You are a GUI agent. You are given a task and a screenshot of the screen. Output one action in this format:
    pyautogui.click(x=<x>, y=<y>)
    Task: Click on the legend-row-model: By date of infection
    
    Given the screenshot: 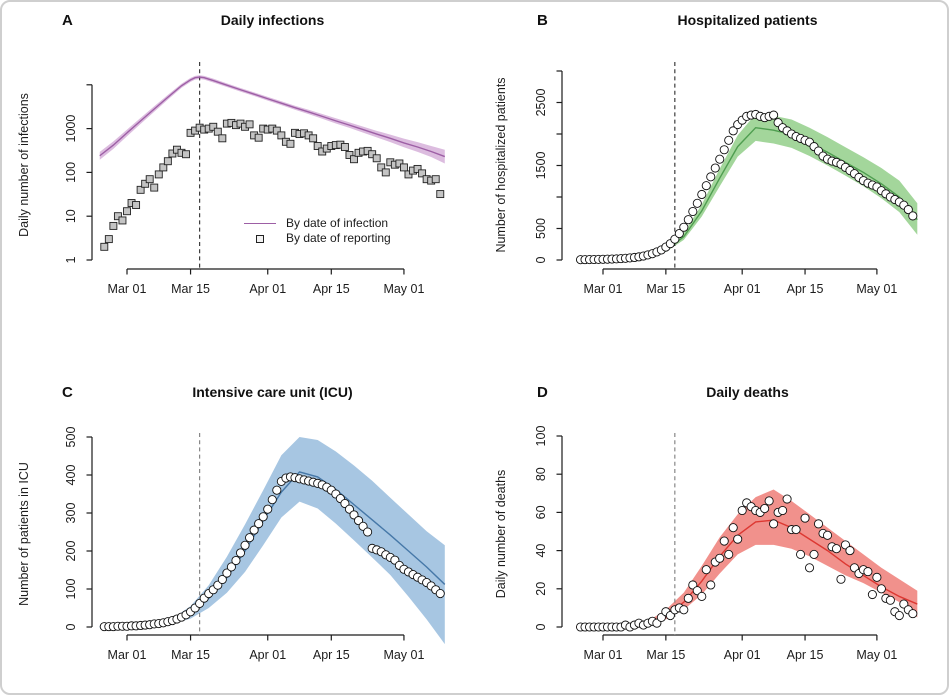 What is the action you would take?
    pyautogui.click(x=317, y=223)
    